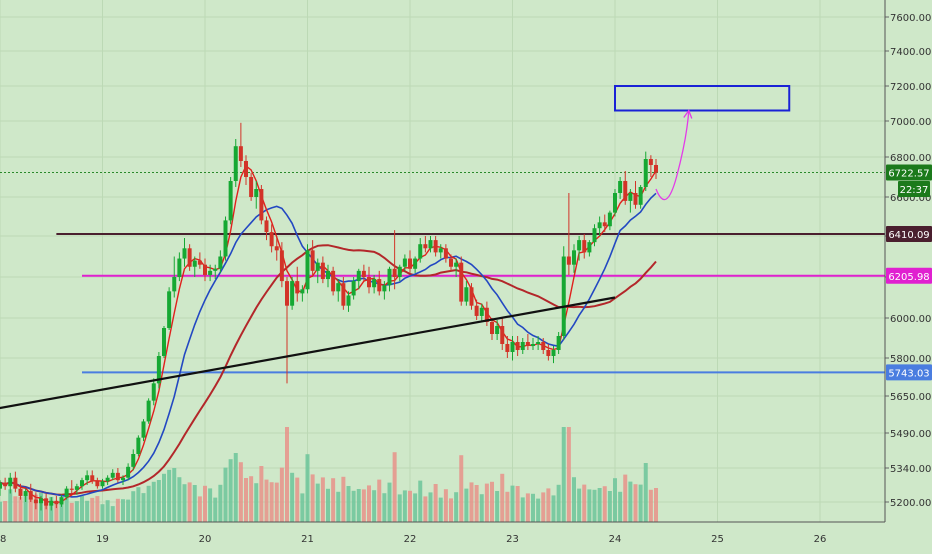 This screenshot has width=932, height=554. What do you see at coordinates (410, 539) in the screenshot?
I see `x-tick-label: 22` at bounding box center [410, 539].